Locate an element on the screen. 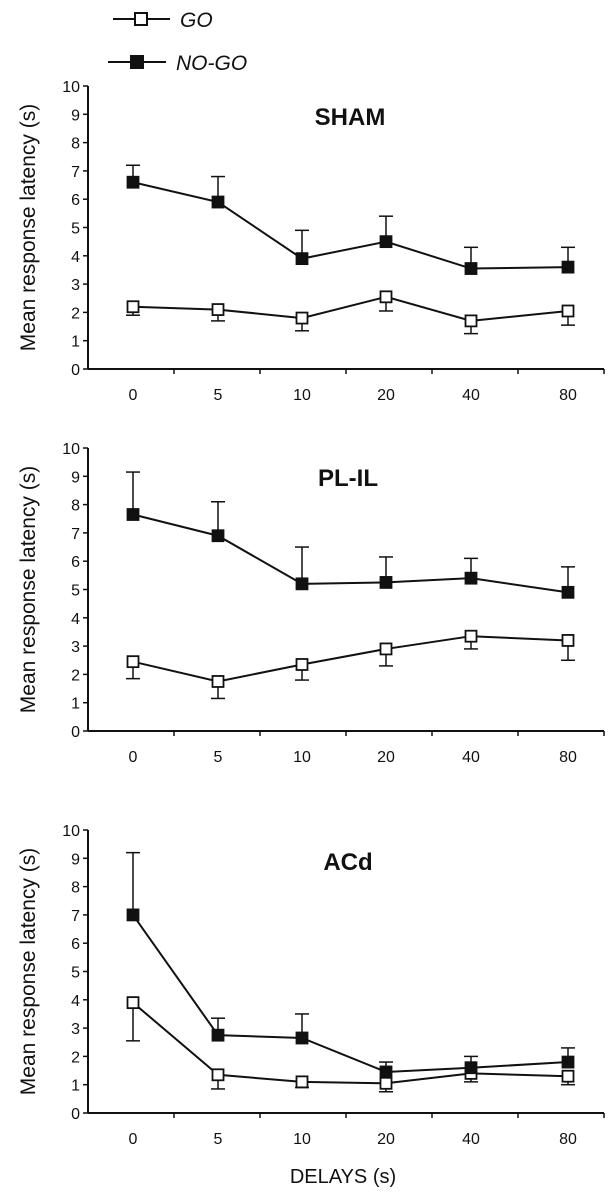  legend: GO NO-GO is located at coordinates (177, 42).